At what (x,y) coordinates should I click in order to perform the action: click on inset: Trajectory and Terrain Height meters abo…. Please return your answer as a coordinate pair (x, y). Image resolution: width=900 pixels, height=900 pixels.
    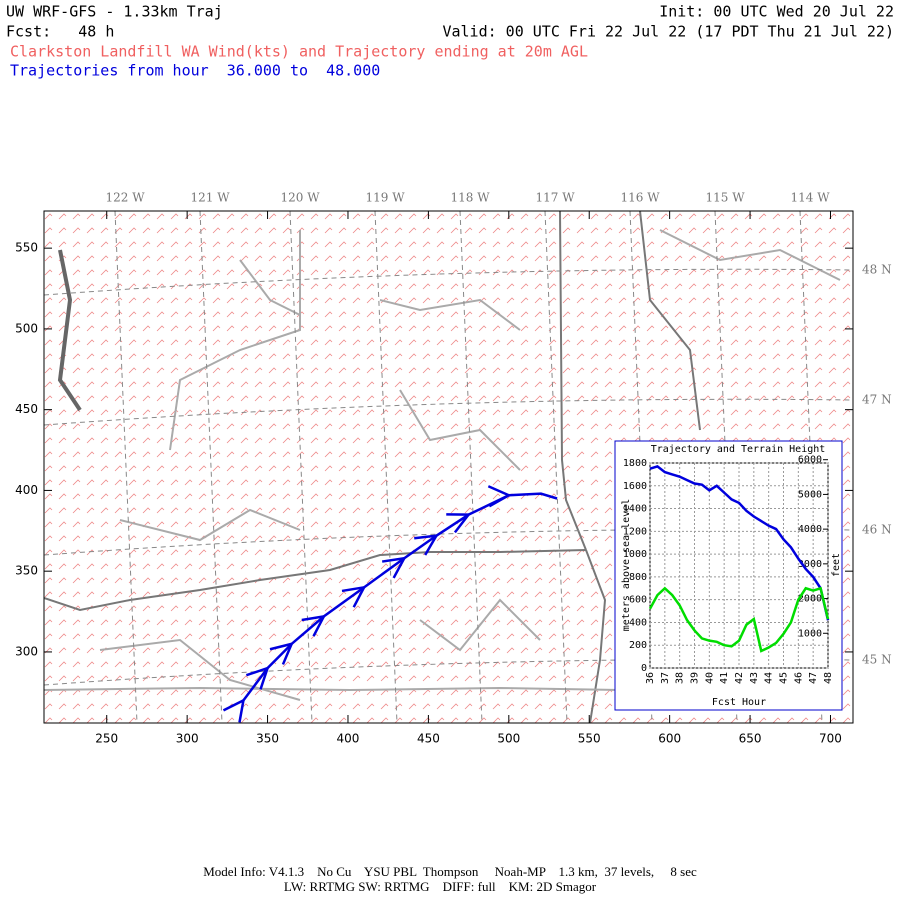
    Looking at the image, I should click on (728, 575).